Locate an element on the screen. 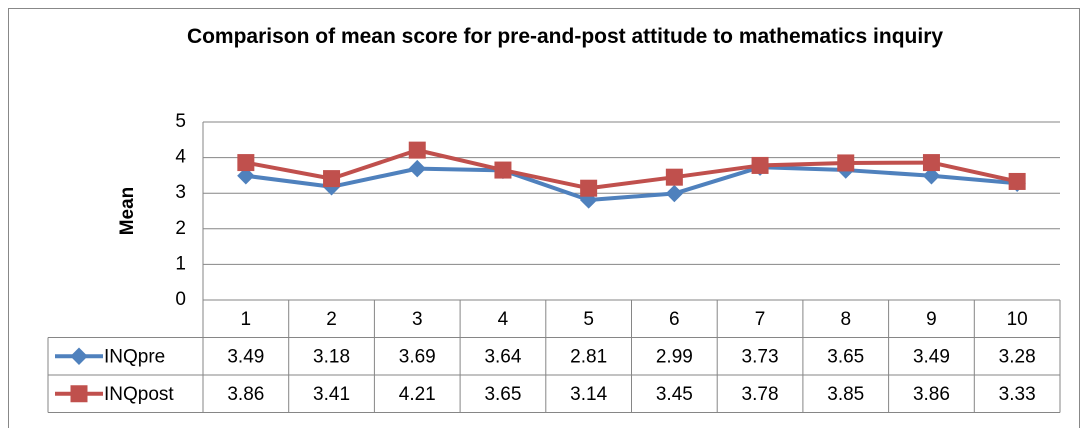  table-value: 4.21 is located at coordinates (417, 394).